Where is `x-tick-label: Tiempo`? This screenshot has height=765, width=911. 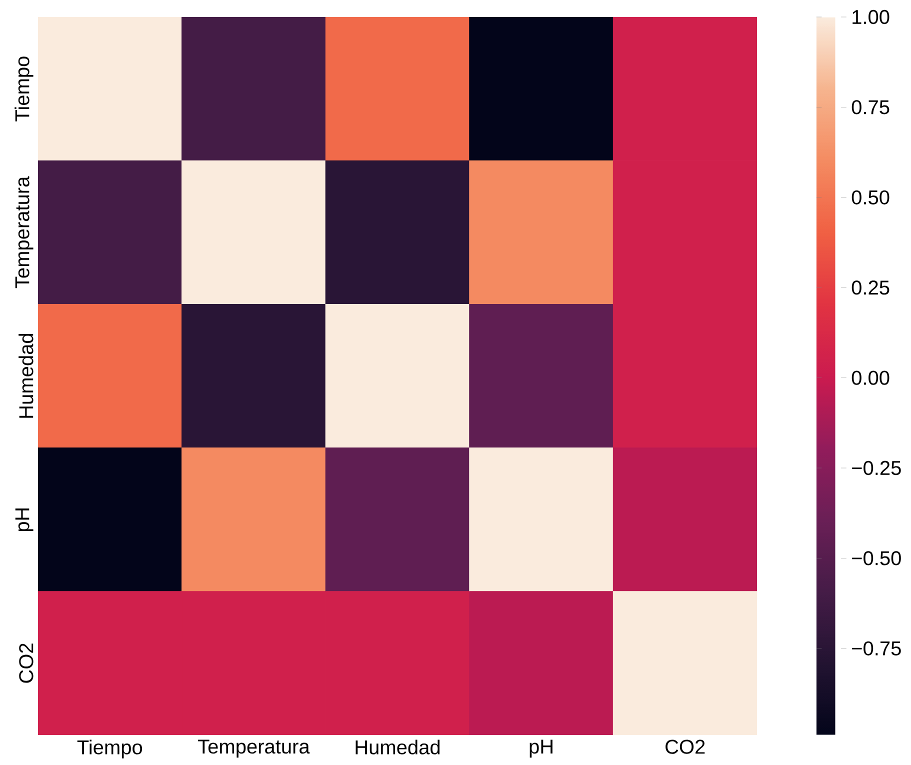
x-tick-label: Tiempo is located at coordinates (109, 749).